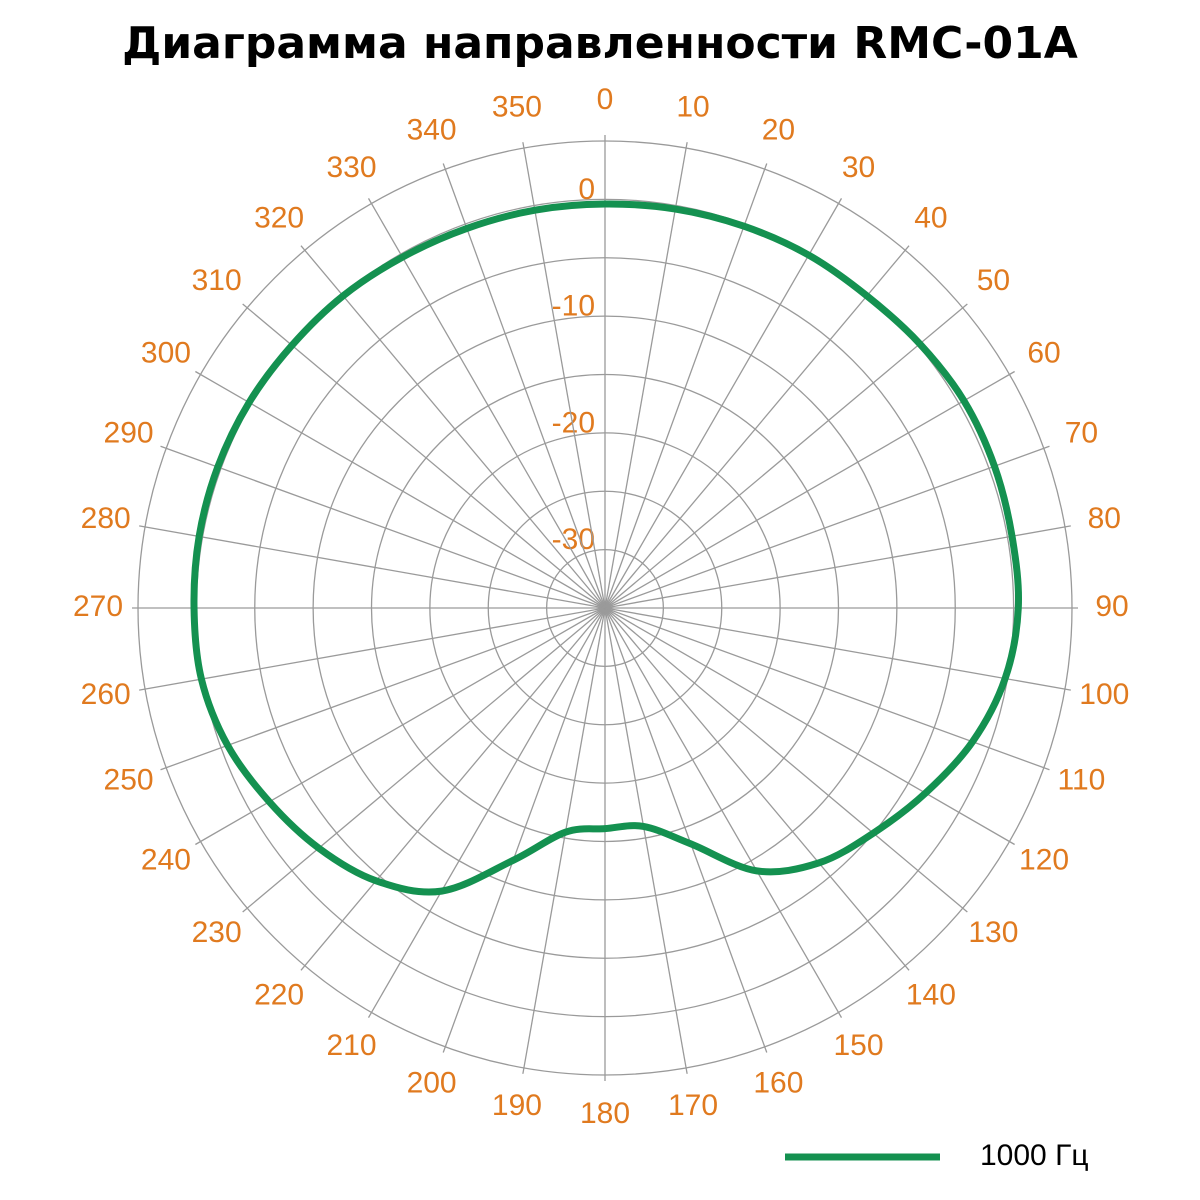  Describe the element at coordinates (106, 518) in the screenshot. I see `angle-label: 280` at that location.